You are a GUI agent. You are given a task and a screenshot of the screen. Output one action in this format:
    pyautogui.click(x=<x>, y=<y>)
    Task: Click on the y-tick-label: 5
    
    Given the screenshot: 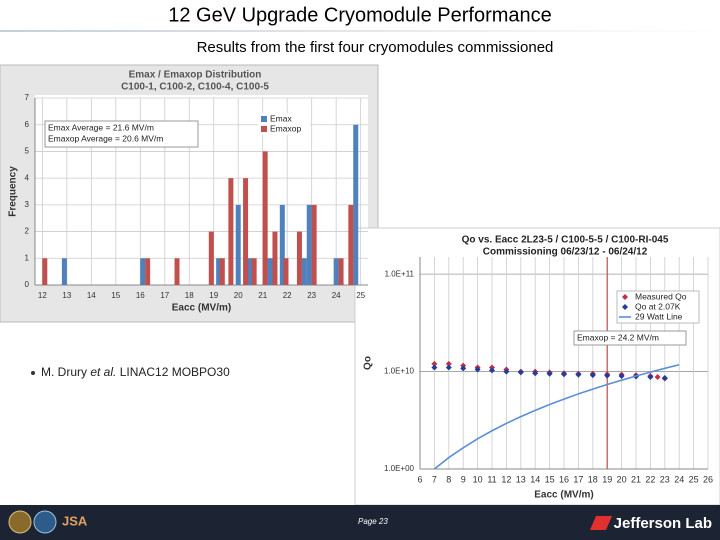 What is the action you would take?
    pyautogui.click(x=27, y=151)
    